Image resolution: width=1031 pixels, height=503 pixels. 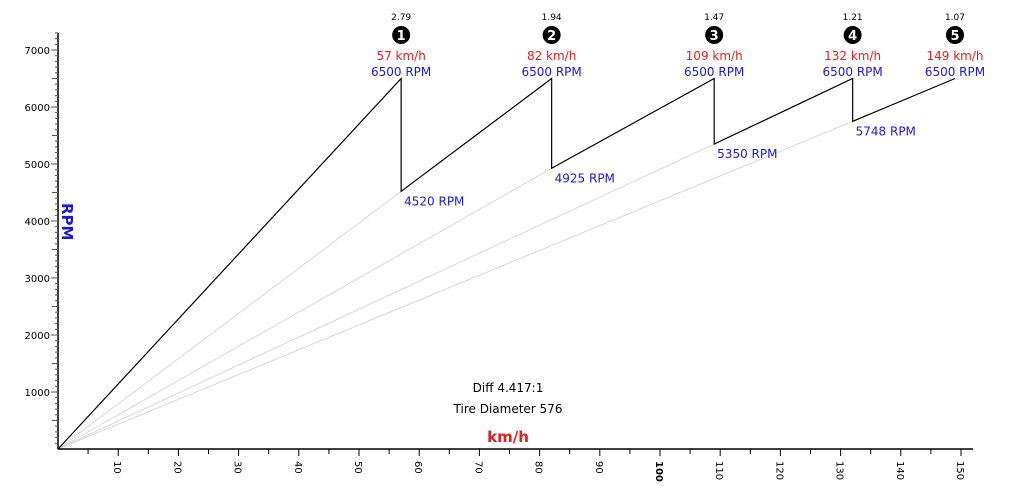 What do you see at coordinates (714, 56) in the screenshot?
I see `shift-speed-label: 109 km/h` at bounding box center [714, 56].